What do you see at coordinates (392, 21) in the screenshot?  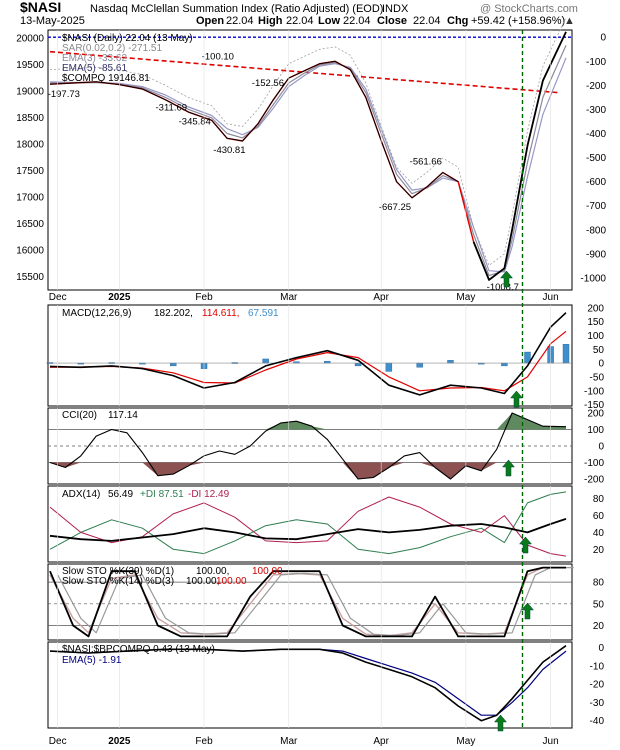 I see `close-label: Close` at bounding box center [392, 21].